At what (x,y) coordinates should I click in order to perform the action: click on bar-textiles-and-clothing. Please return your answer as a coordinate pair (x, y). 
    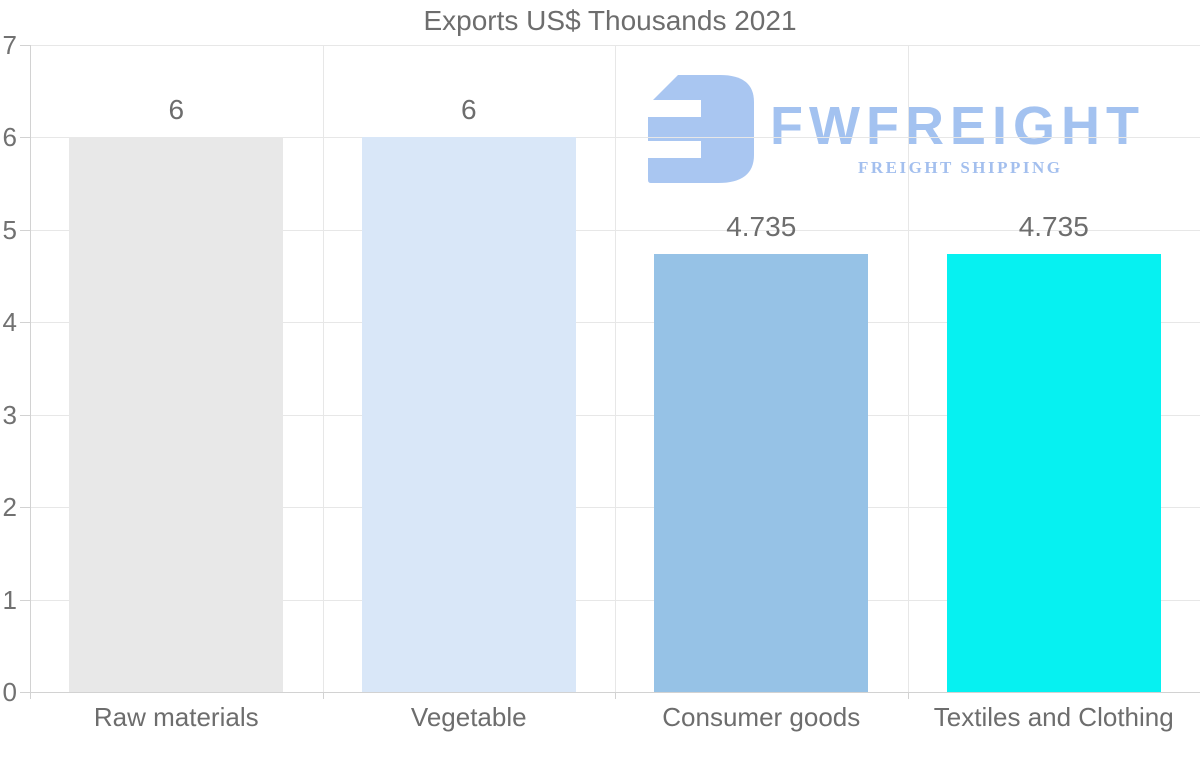
    Looking at the image, I should click on (1053, 473).